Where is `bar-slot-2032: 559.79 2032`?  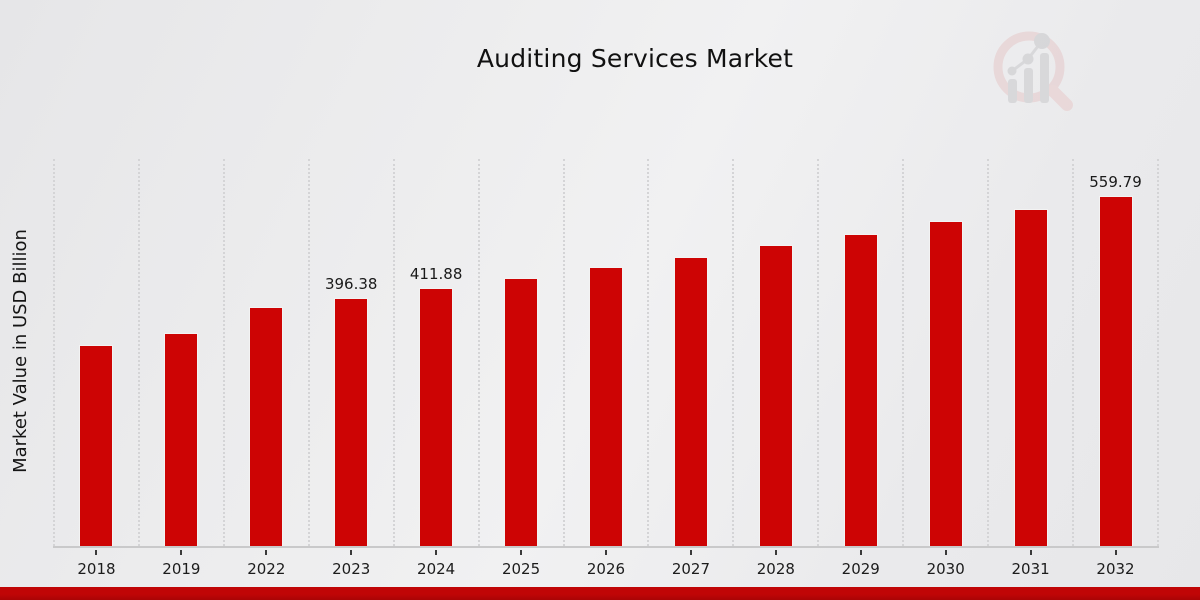
bar-slot-2032: 559.79 2032 is located at coordinates (1115, 368).